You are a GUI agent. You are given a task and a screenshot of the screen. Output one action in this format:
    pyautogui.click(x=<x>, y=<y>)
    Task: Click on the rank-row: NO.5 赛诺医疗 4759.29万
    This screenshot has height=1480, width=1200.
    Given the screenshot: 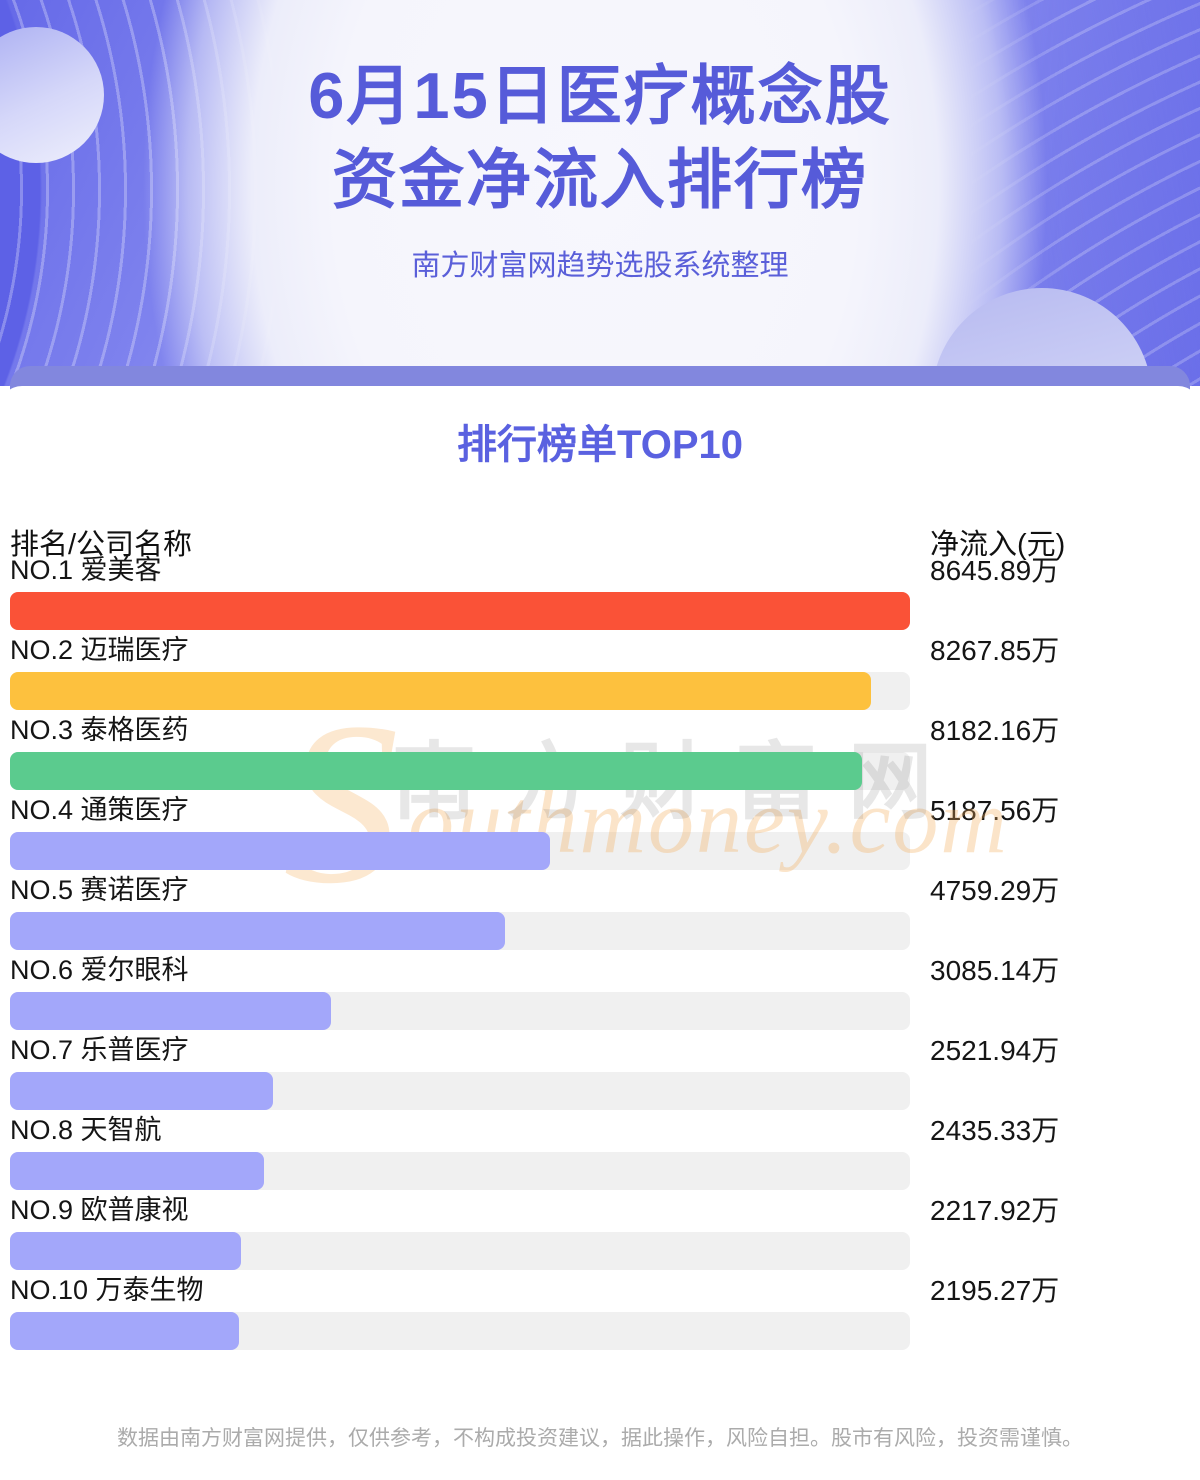 What is the action you would take?
    pyautogui.click(x=600, y=916)
    